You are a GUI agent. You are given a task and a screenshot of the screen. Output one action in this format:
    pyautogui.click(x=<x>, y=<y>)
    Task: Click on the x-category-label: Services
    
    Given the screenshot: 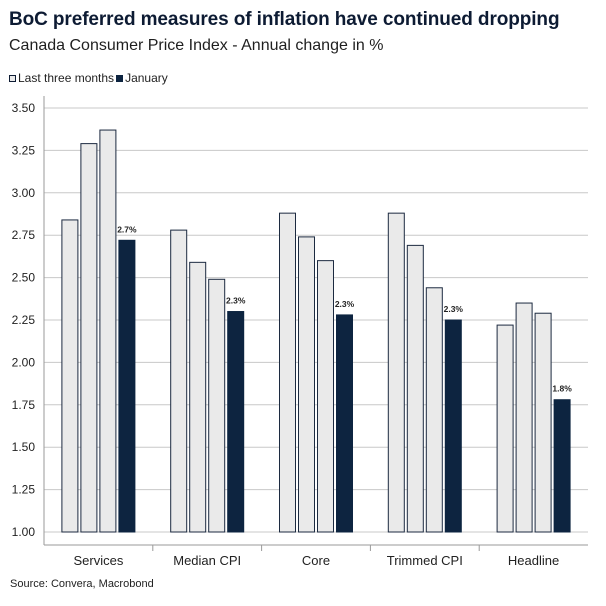 What is the action you would take?
    pyautogui.click(x=98, y=560)
    